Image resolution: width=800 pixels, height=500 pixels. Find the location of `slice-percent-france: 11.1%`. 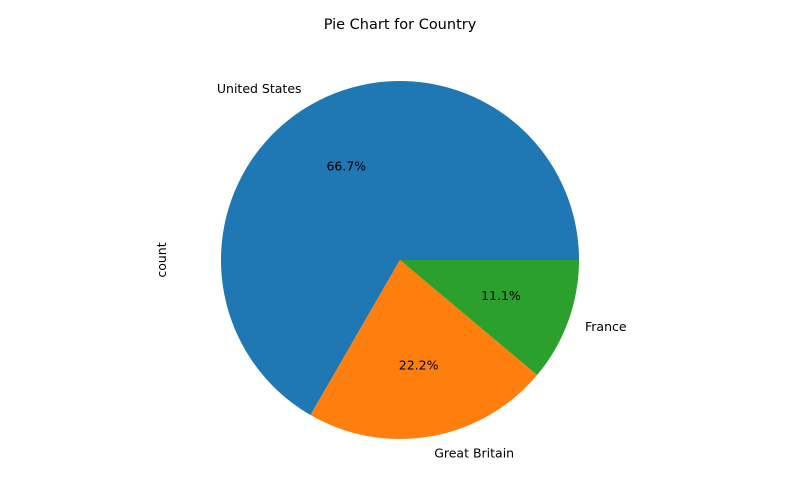

slice-percent-france: 11.1% is located at coordinates (501, 295).